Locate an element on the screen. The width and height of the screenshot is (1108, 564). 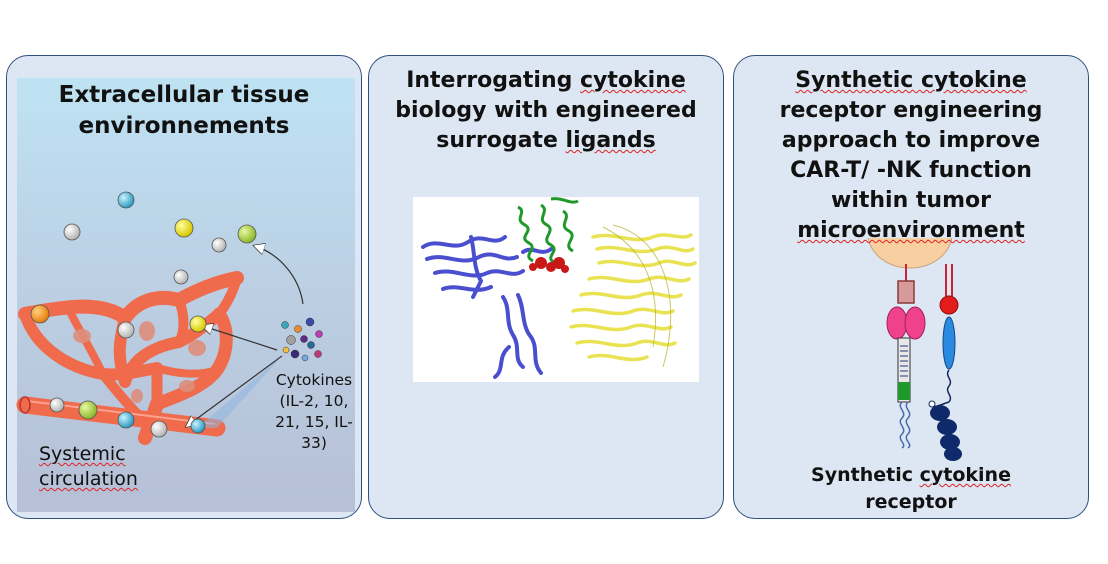
title-text: biology with engineered surrogate is located at coordinates (546, 125).